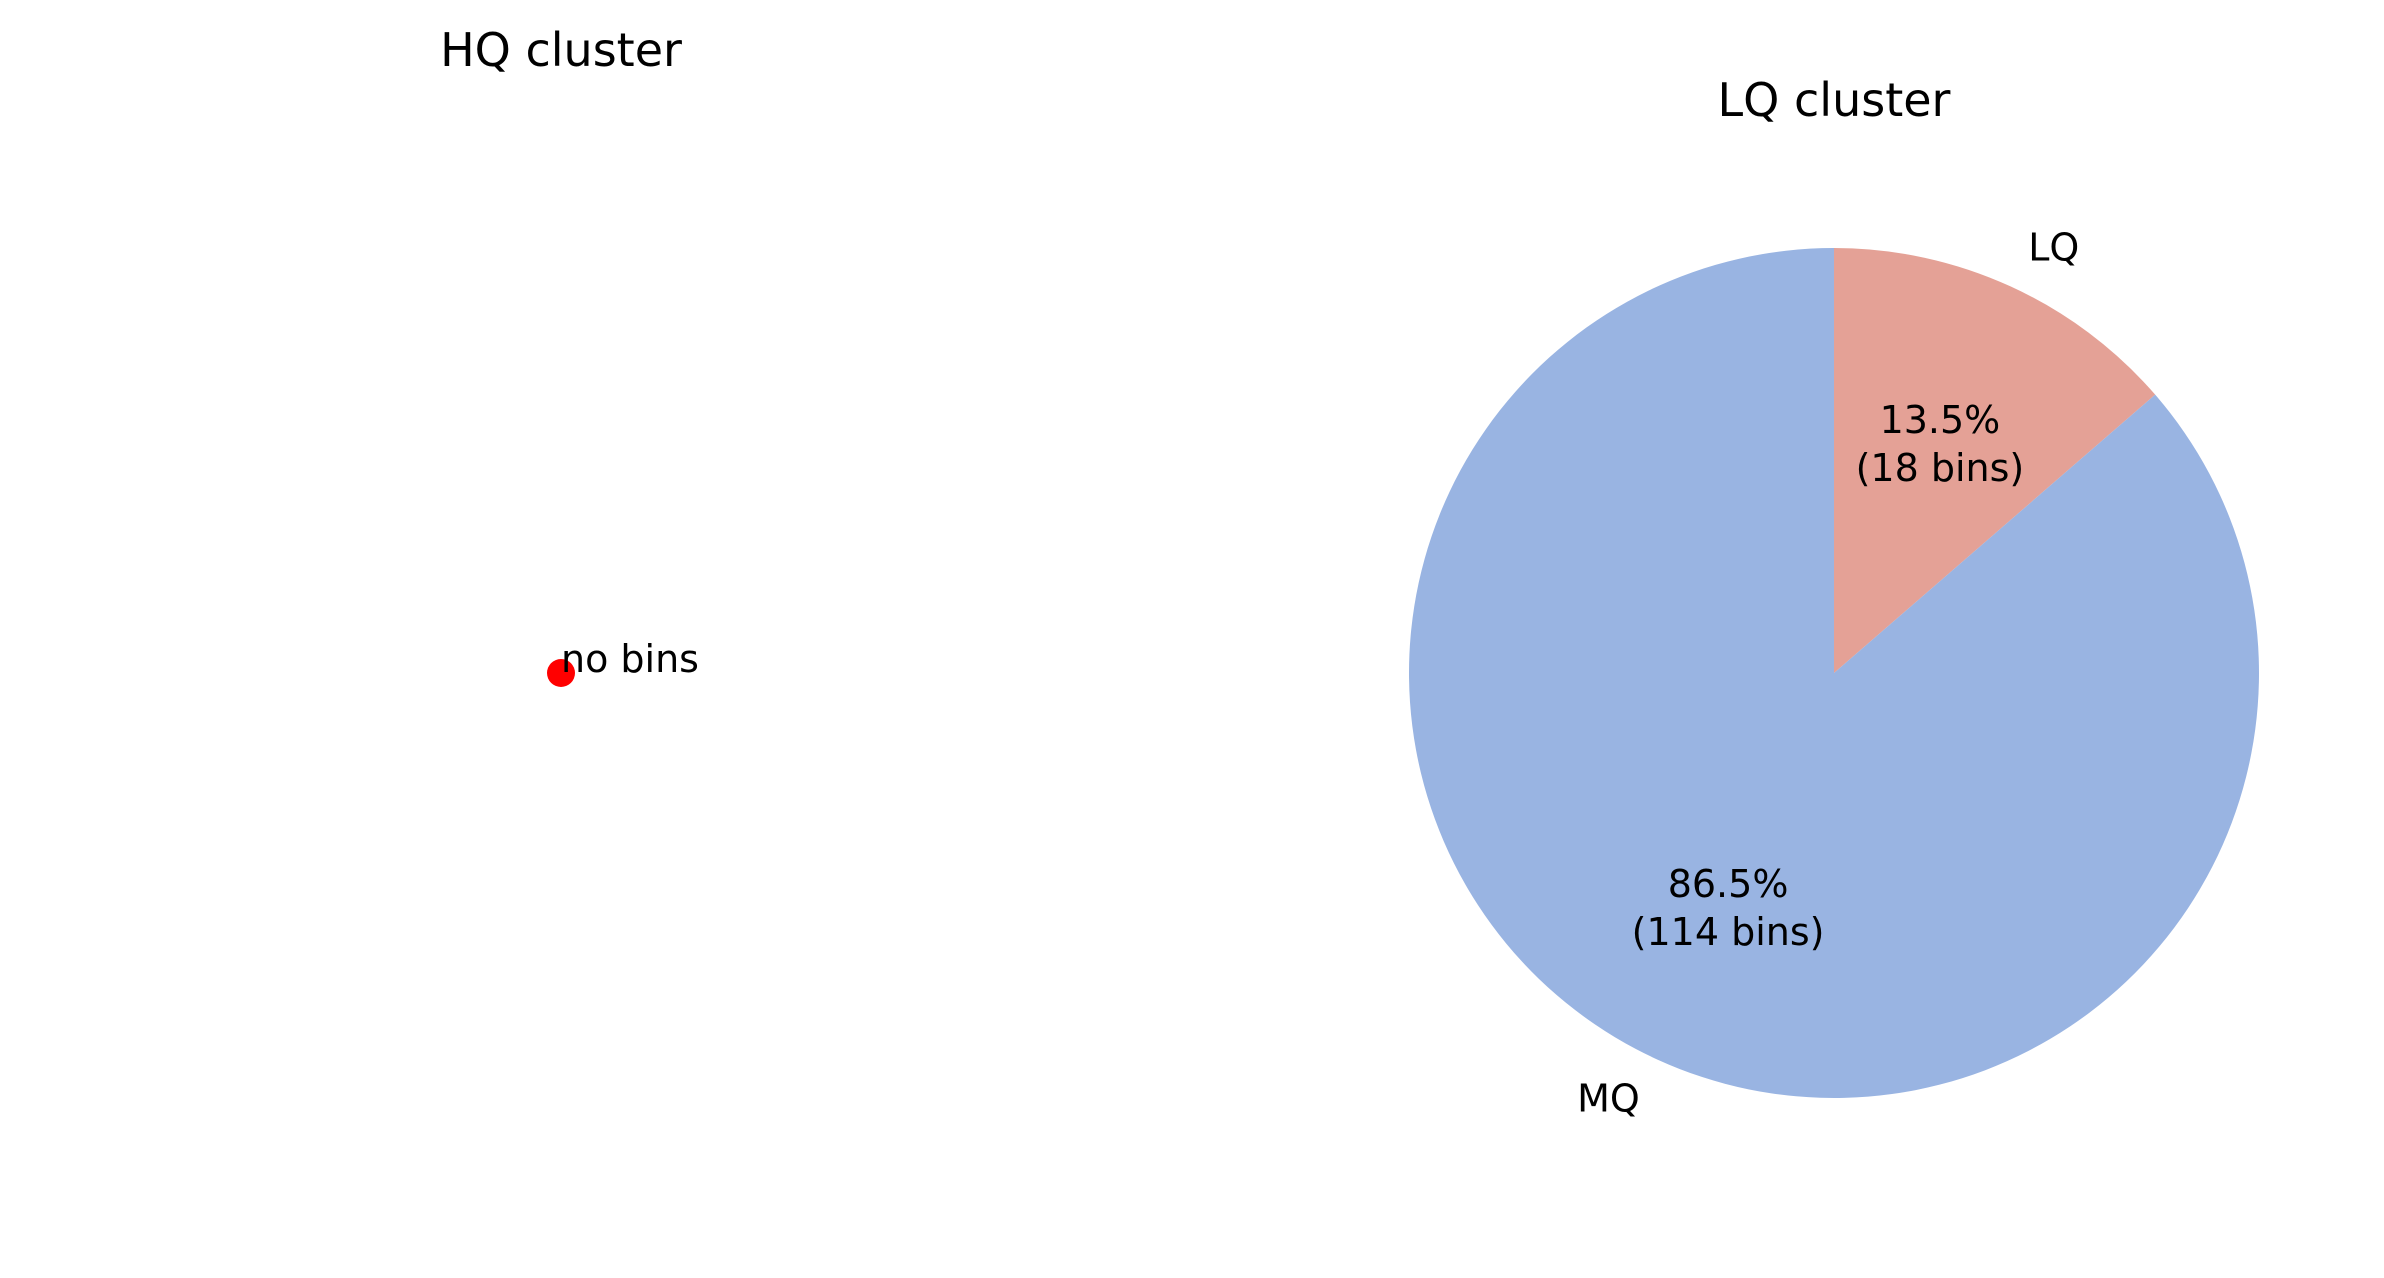 The width and height of the screenshot is (2384, 1278). What do you see at coordinates (1728, 932) in the screenshot?
I see `pie-count-mq: (114 bins)` at bounding box center [1728, 932].